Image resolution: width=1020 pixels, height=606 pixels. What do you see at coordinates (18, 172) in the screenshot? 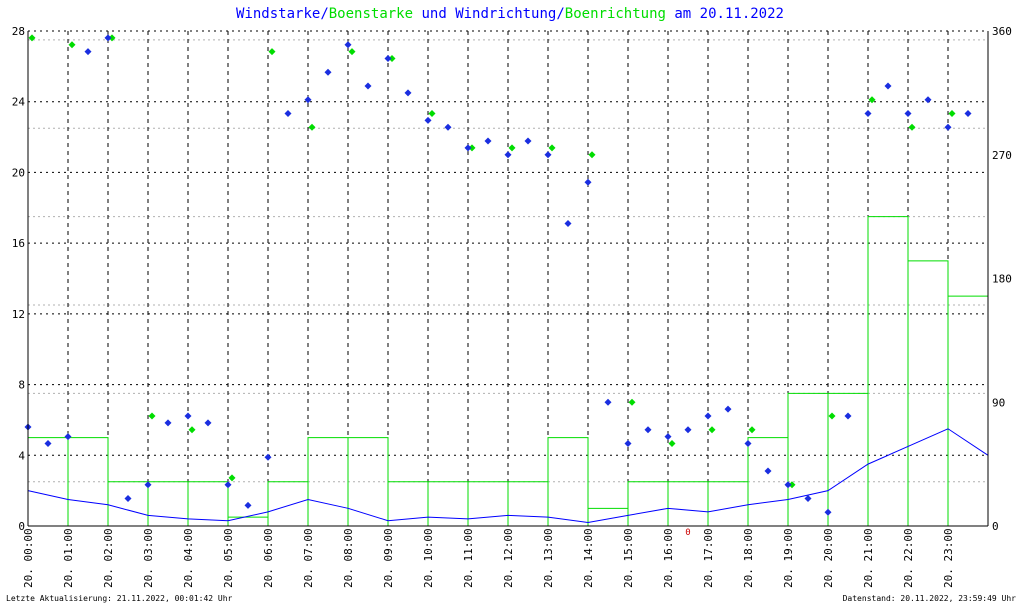
I see `y-left-tick-label: 20` at bounding box center [18, 172].